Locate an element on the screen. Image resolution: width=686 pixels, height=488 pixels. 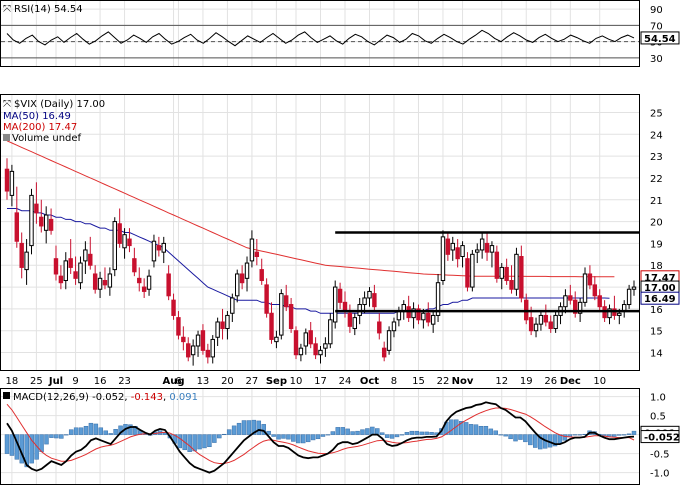
x-axis-label: 6 is located at coordinates (178, 381).